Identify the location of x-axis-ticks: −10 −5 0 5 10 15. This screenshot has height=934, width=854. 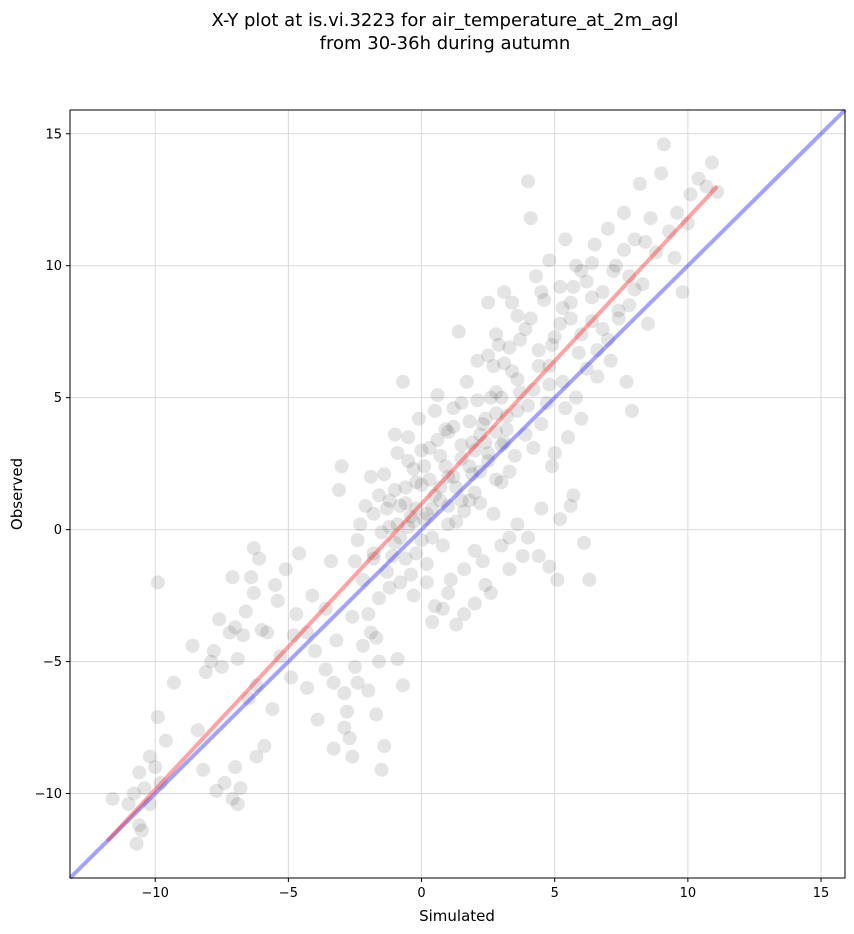
(485, 889).